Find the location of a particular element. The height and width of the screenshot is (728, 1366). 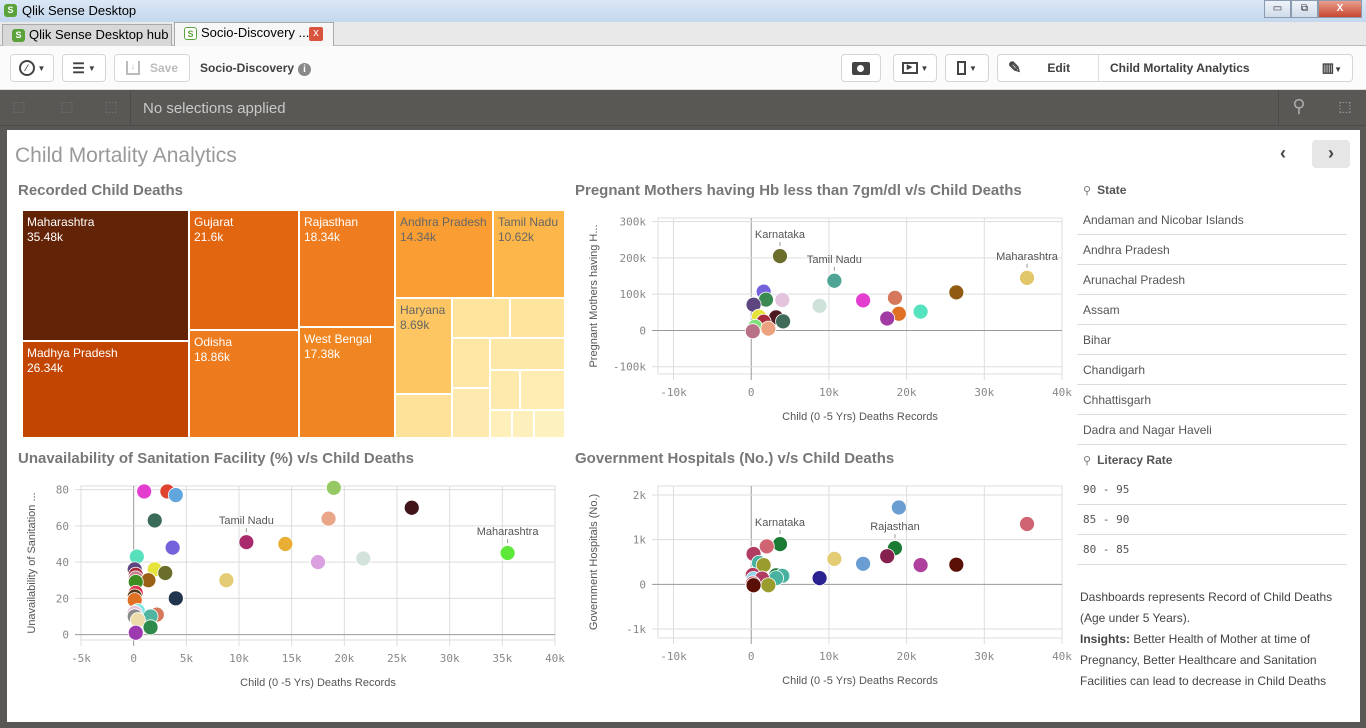

treemap-tile: Odisha 18.86k is located at coordinates (244, 384).